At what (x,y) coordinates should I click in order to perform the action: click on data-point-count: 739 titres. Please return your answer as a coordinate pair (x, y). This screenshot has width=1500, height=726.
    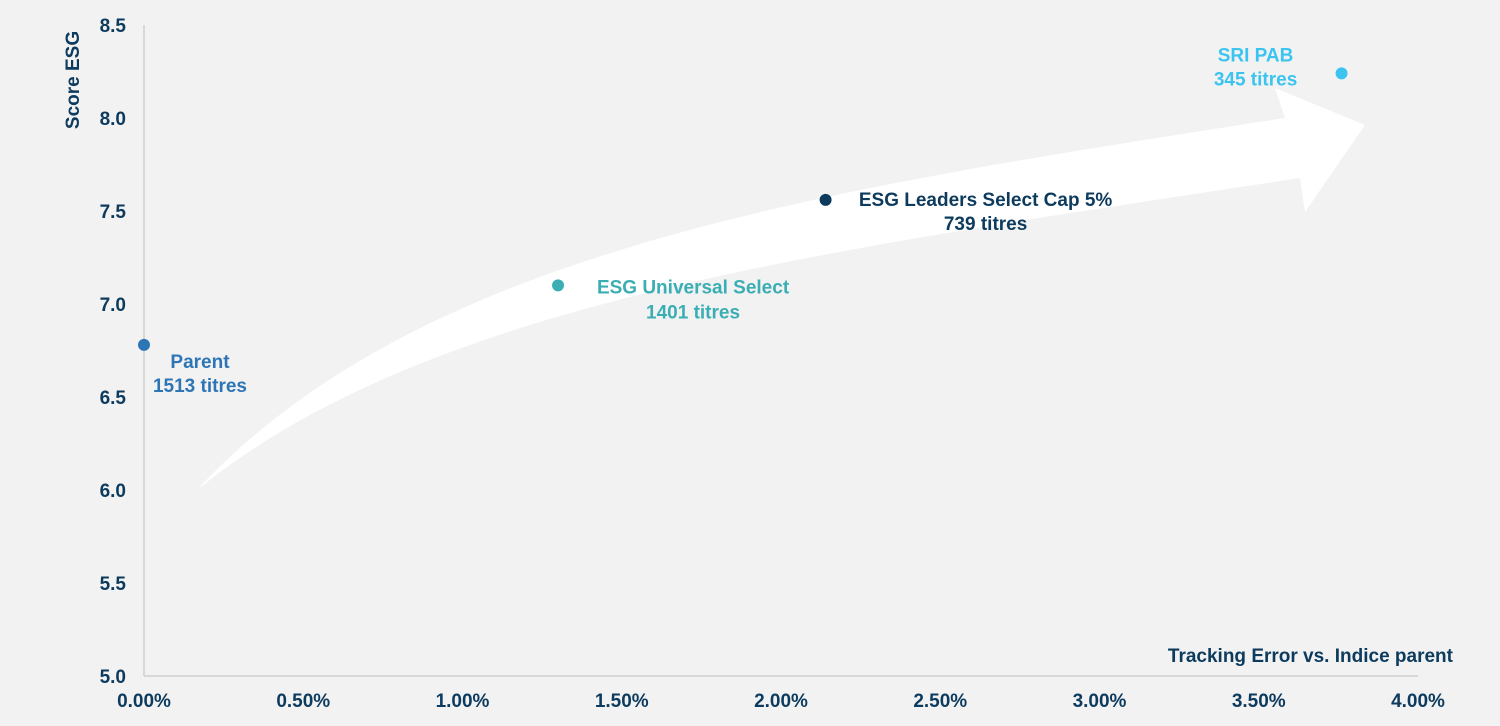
    Looking at the image, I should click on (985, 224).